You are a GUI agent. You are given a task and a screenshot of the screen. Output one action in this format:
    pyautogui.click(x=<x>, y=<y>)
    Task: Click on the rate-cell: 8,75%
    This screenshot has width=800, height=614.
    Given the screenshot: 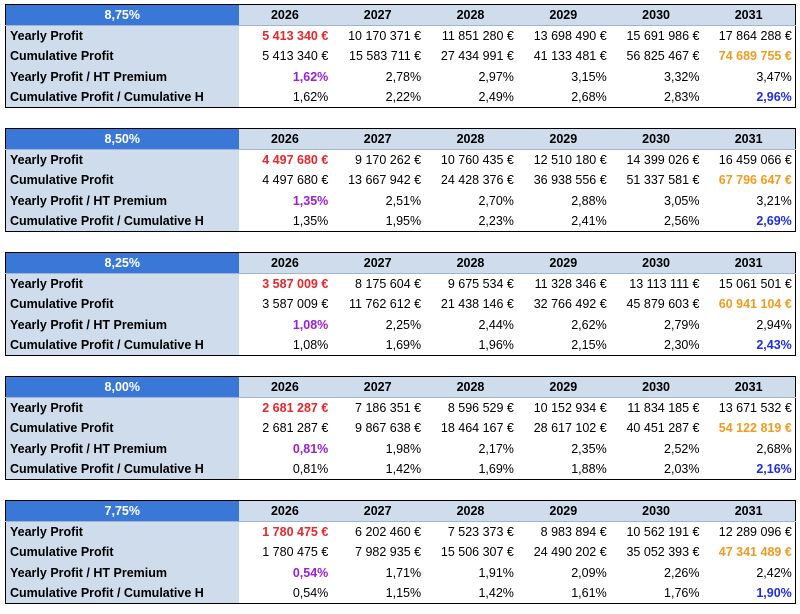 What is the action you would take?
    pyautogui.click(x=122, y=15)
    